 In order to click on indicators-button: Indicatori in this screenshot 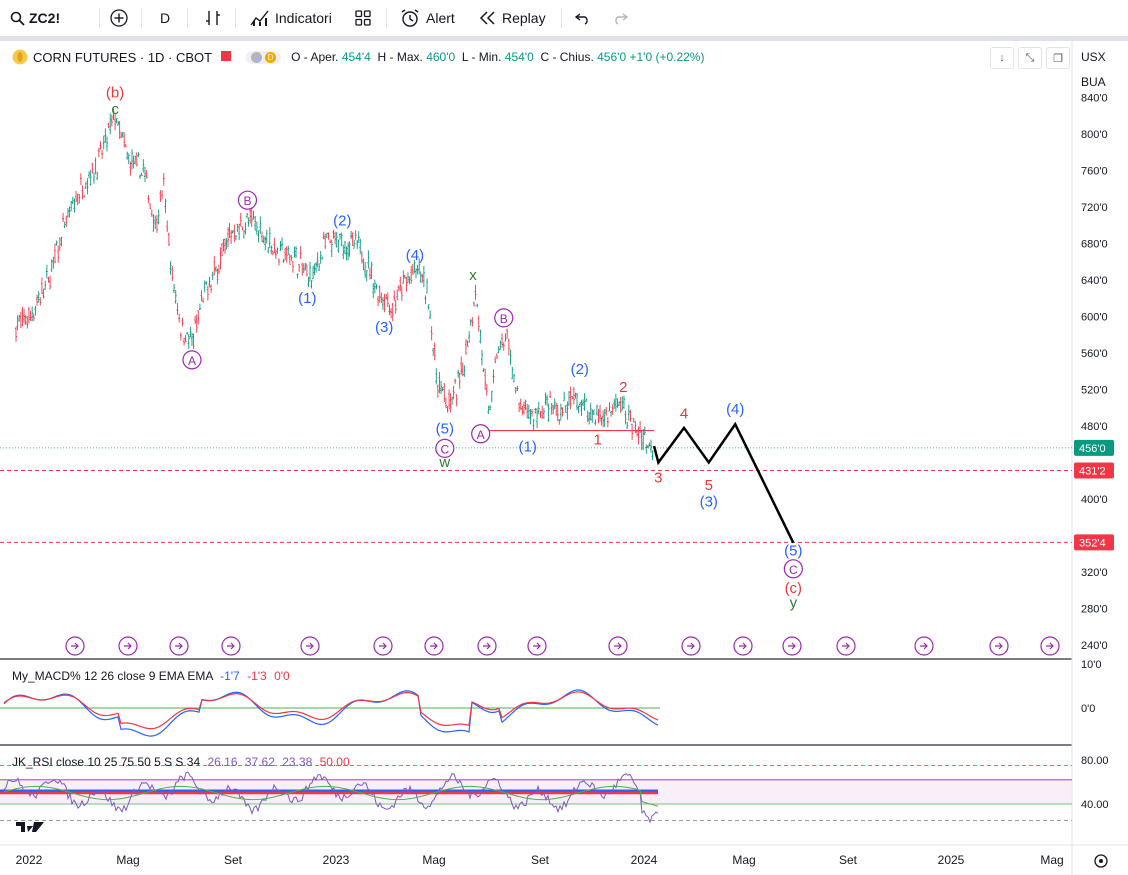, I will do `click(291, 18)`.